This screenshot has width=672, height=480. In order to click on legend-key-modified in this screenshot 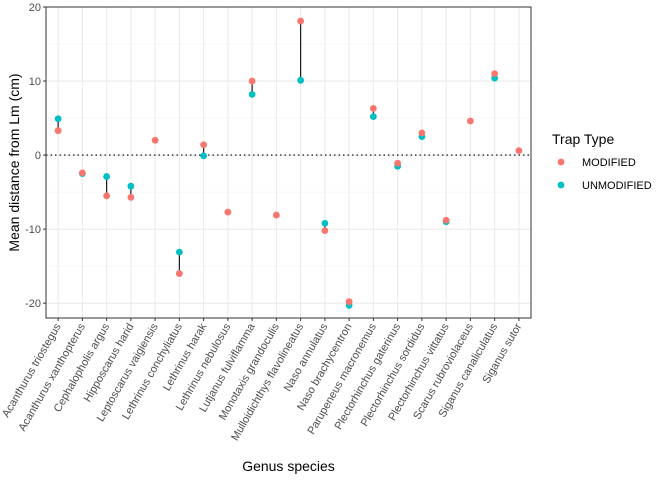, I will do `click(561, 162)`.